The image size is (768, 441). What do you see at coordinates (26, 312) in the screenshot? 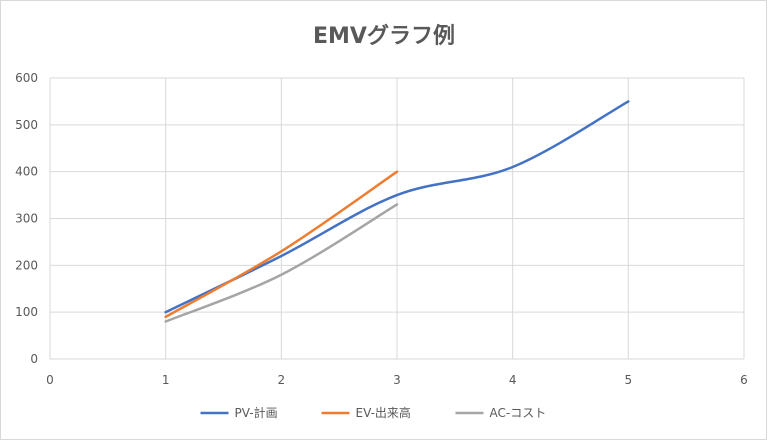
I see `y-tick-label: 100` at bounding box center [26, 312].